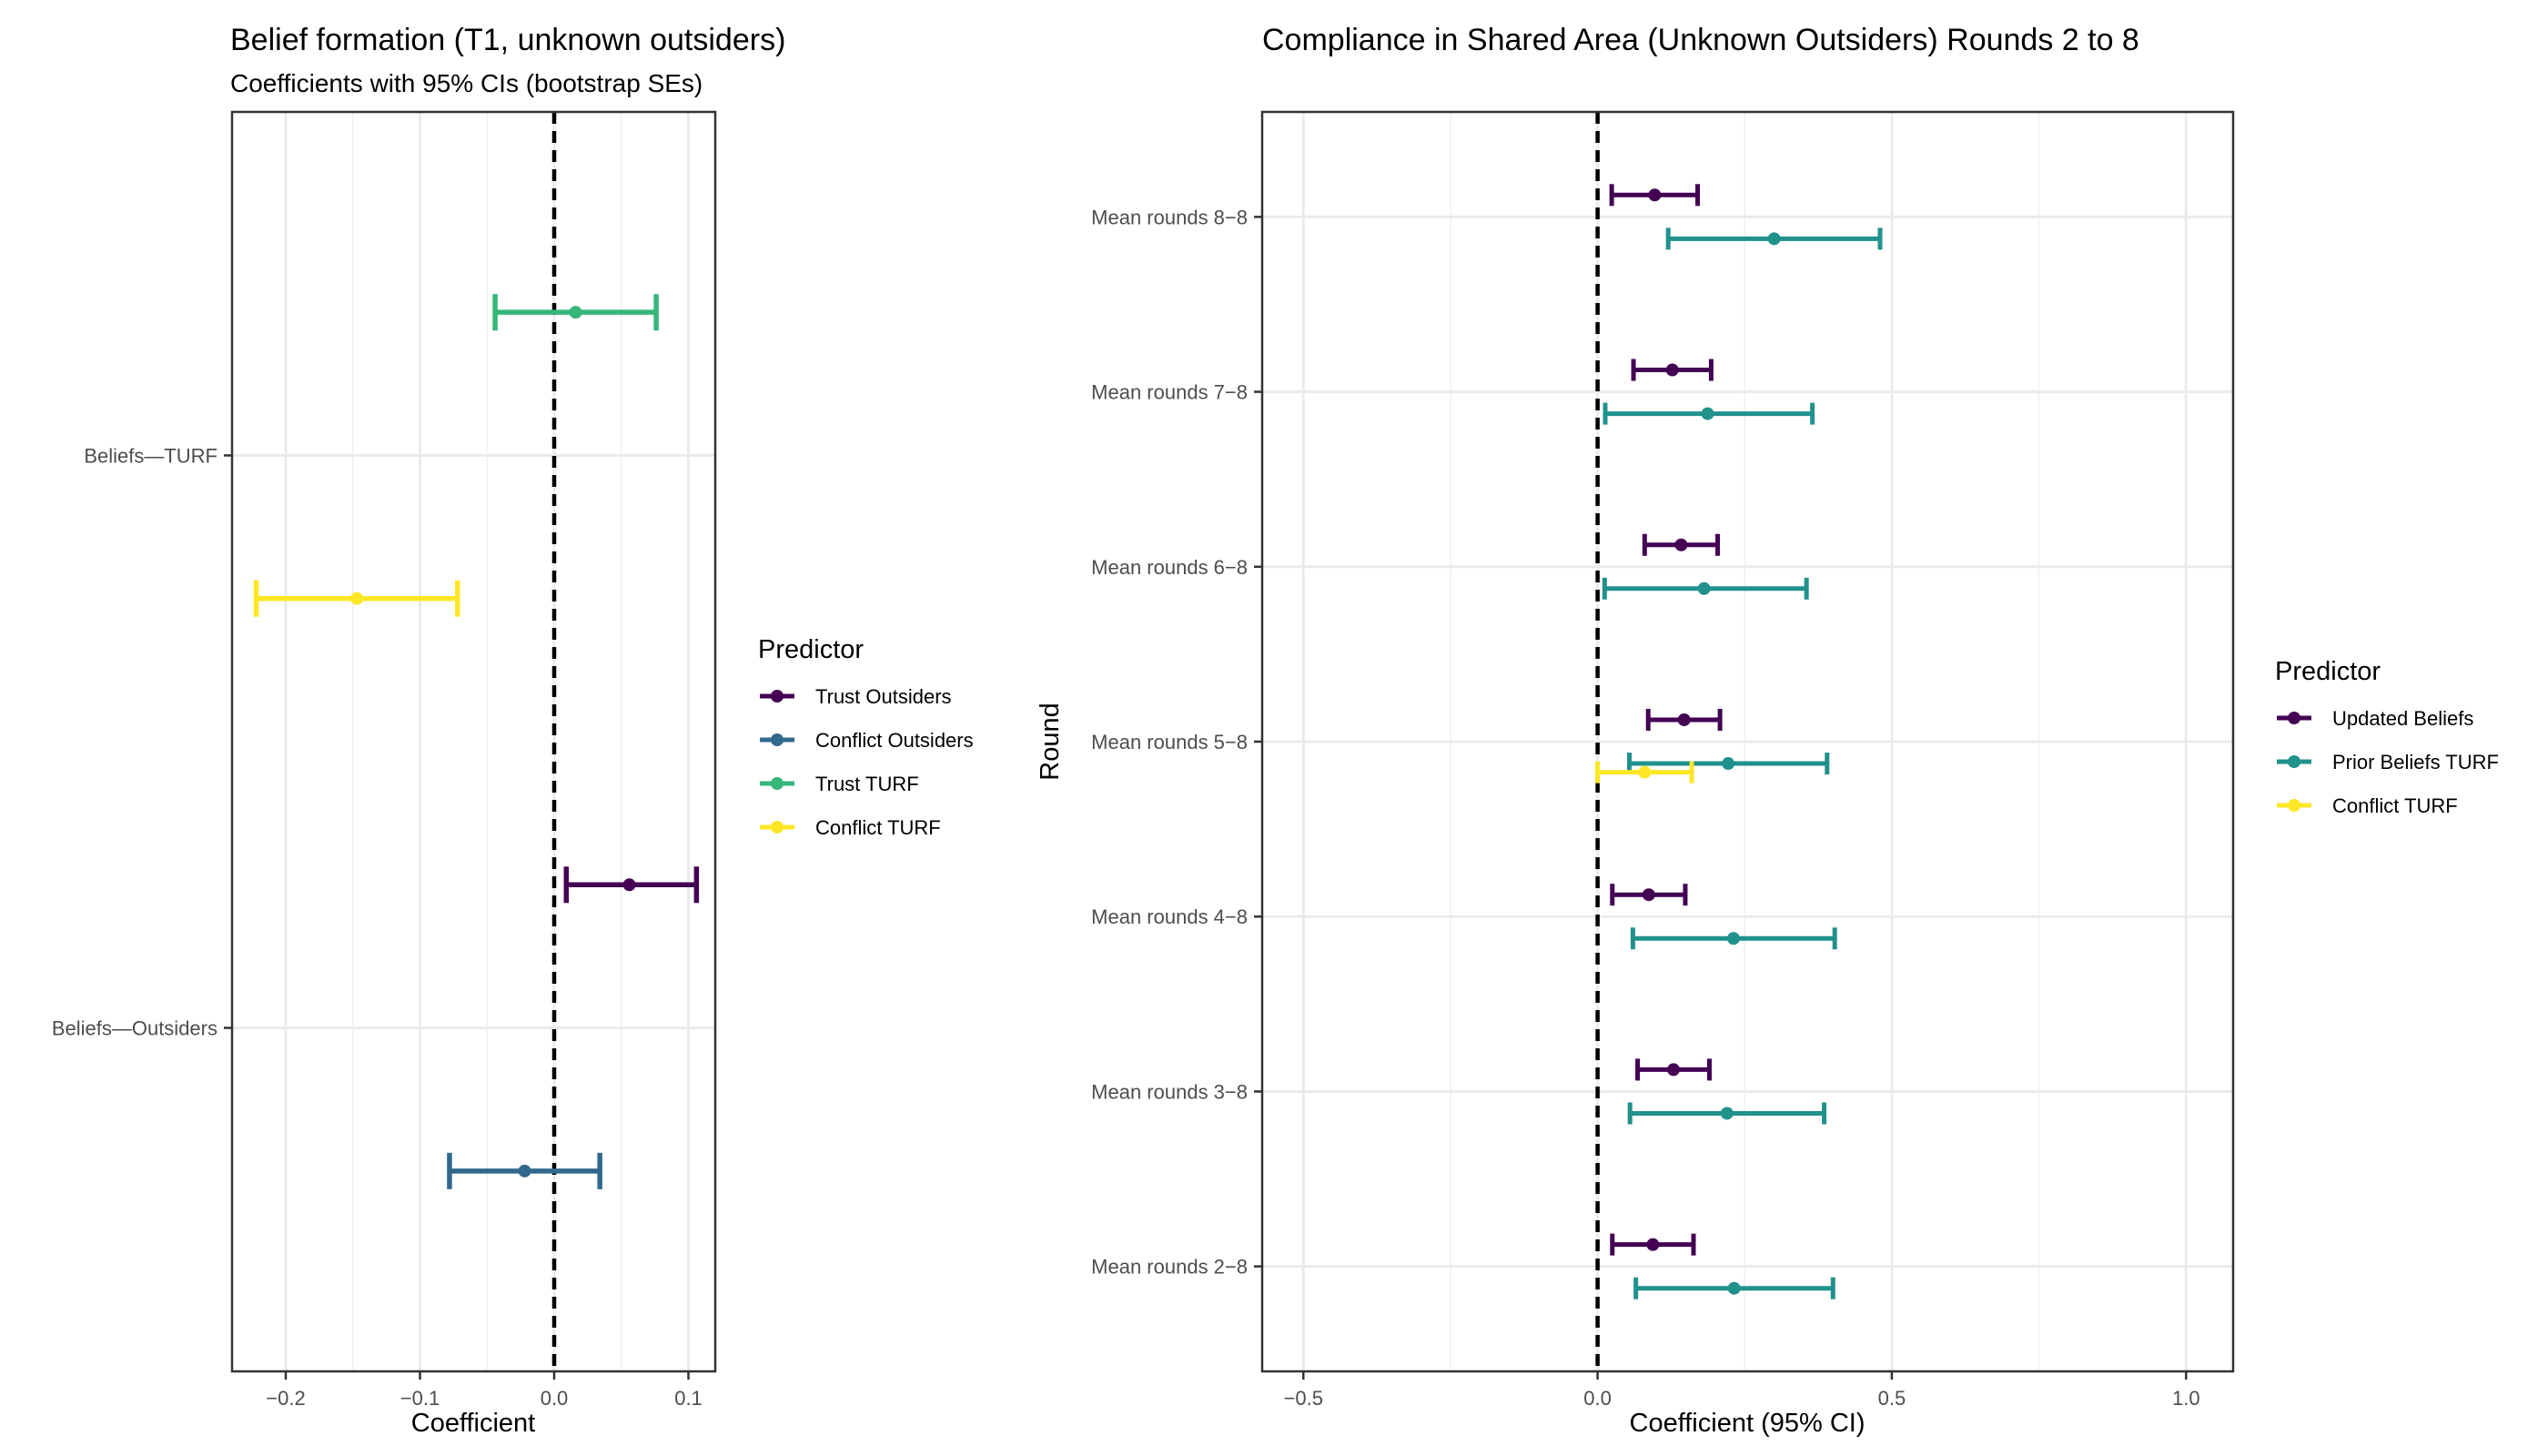  What do you see at coordinates (1170, 1267) in the screenshot?
I see `y-tick-label: Mean rounds 2−8` at bounding box center [1170, 1267].